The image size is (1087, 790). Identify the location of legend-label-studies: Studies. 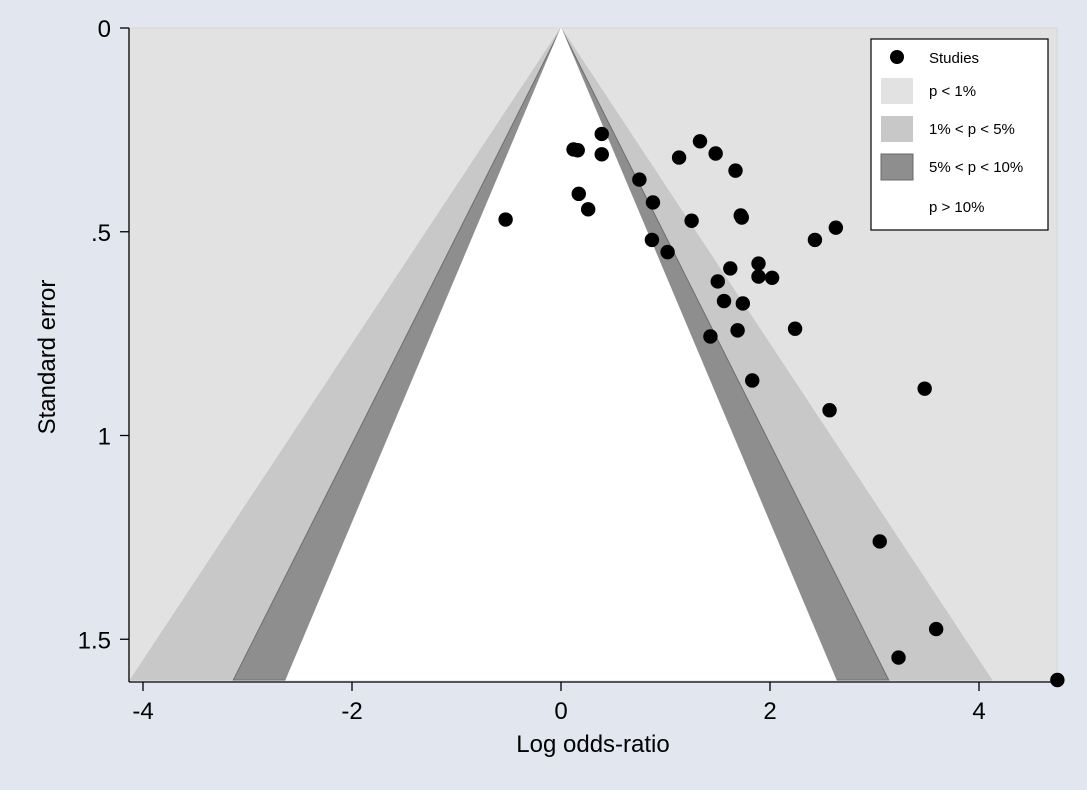
(954, 58).